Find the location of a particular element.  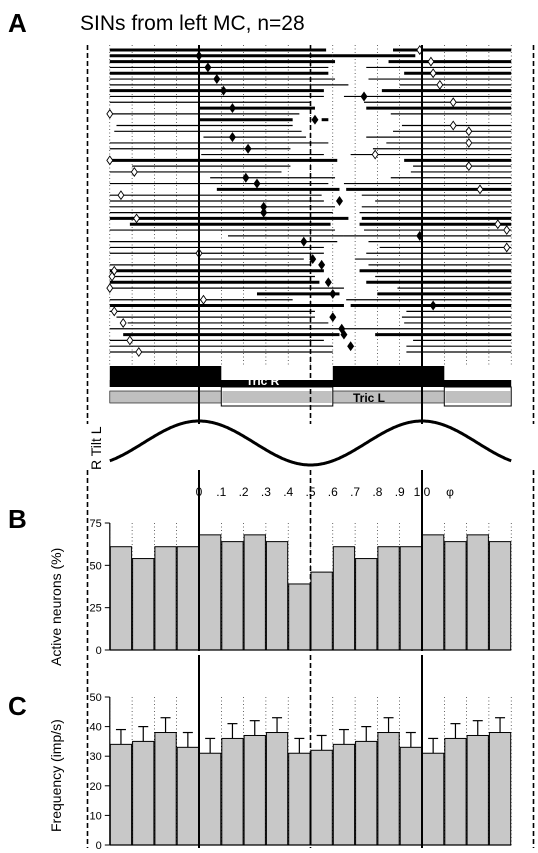

tilt-wave is located at coordinates (310, 443).